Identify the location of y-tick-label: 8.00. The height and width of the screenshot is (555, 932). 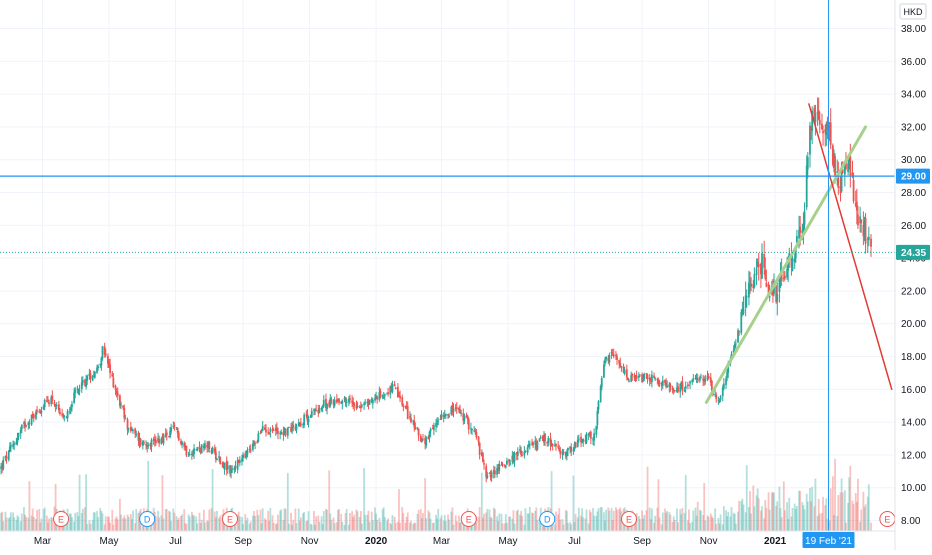
(911, 521).